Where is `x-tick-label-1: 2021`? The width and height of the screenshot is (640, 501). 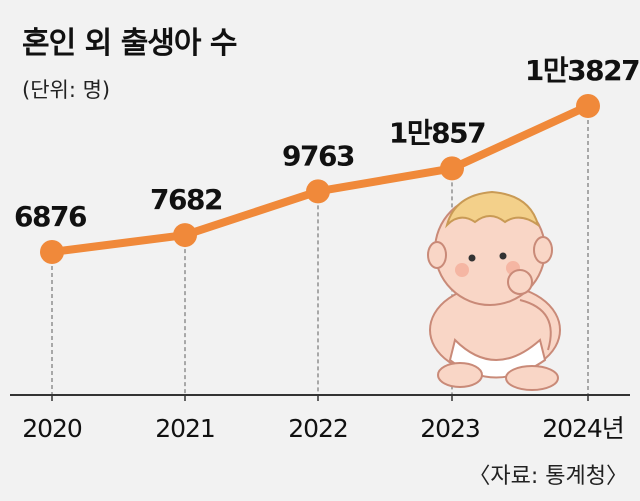
x-tick-label-1: 2021 is located at coordinates (185, 428).